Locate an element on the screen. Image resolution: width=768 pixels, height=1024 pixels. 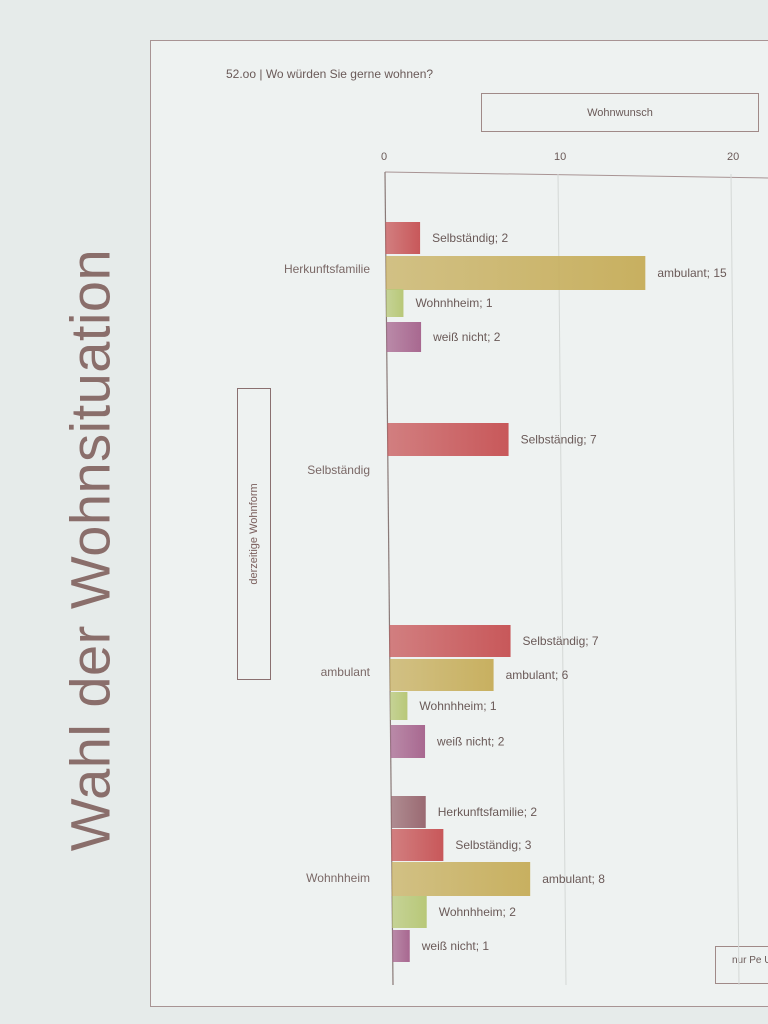
data-label: ambulant; 6 is located at coordinates (537, 675).